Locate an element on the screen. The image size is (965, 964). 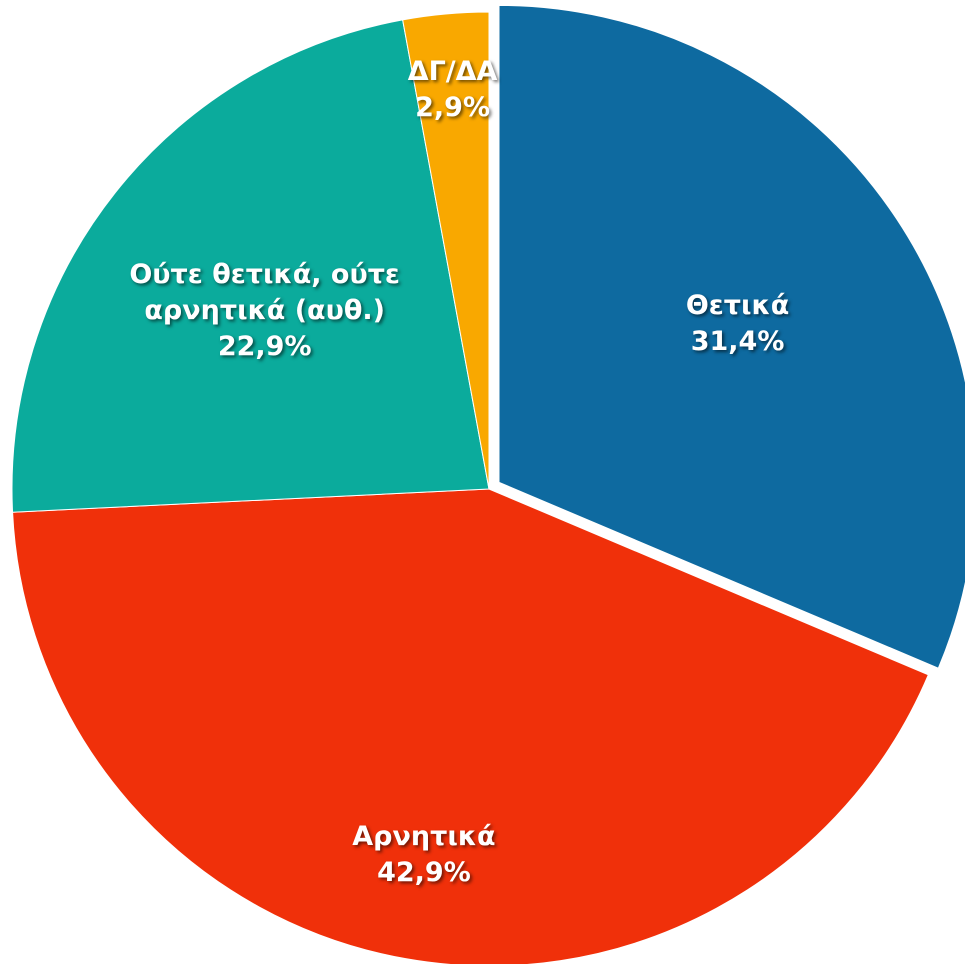
slice-label: Αρνητικά 42,9% is located at coordinates (424, 855).